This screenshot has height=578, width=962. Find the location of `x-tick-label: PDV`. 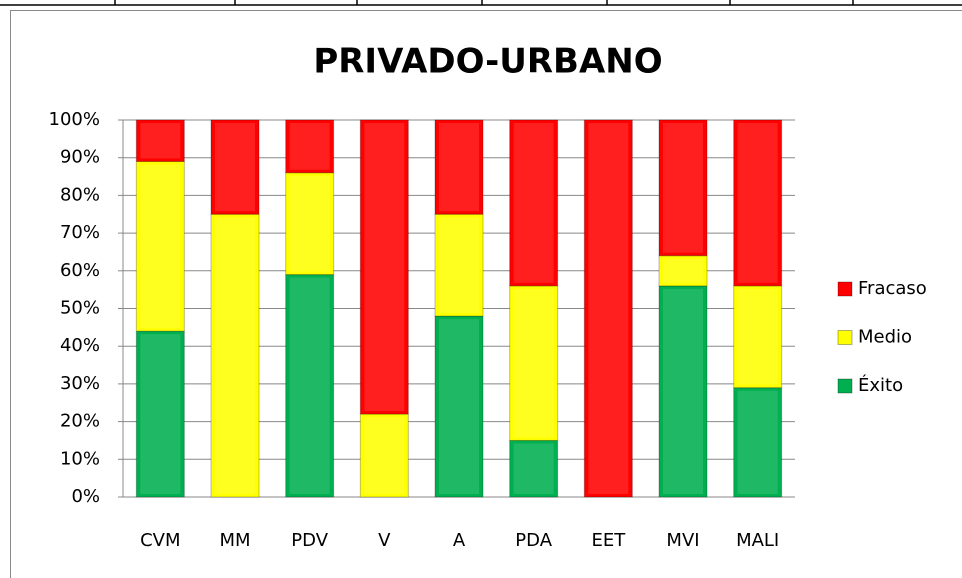

x-tick-label: PDV is located at coordinates (309, 540).